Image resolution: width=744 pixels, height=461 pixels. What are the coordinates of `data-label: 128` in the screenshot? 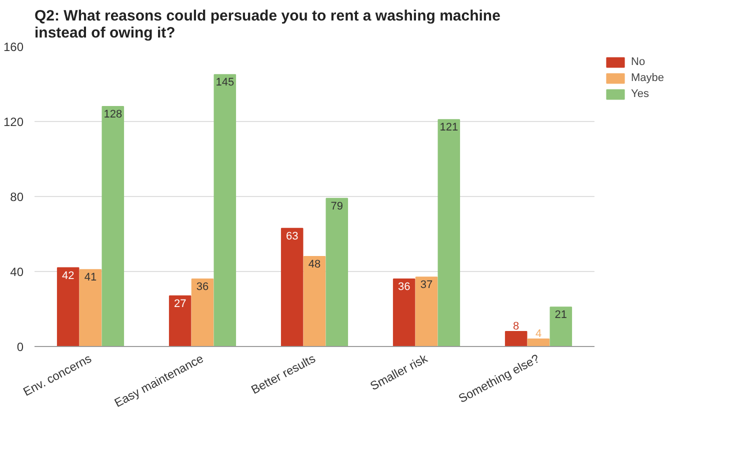 It's located at (113, 114).